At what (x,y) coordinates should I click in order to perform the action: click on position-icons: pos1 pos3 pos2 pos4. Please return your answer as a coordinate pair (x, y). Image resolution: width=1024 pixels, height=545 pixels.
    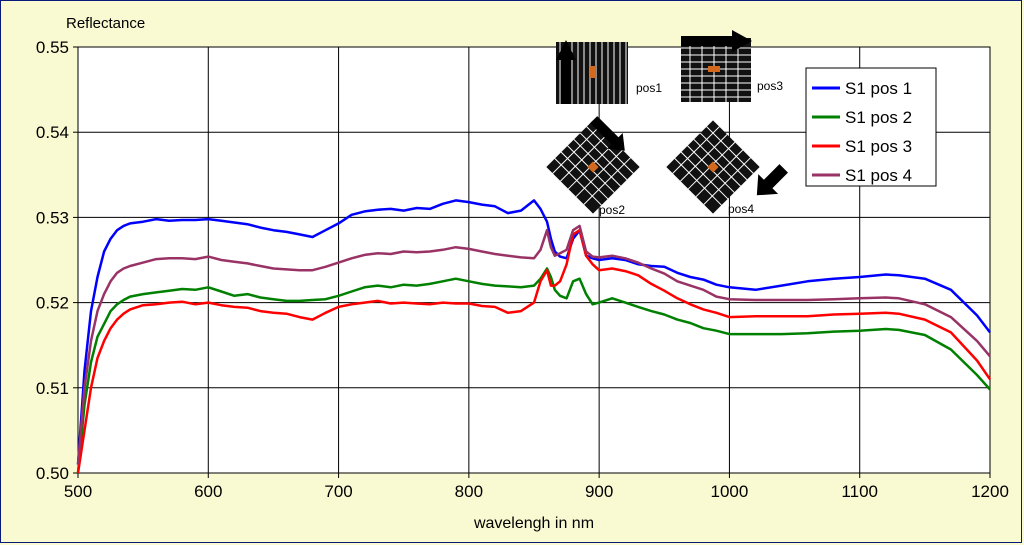
    Looking at the image, I should click on (667, 123).